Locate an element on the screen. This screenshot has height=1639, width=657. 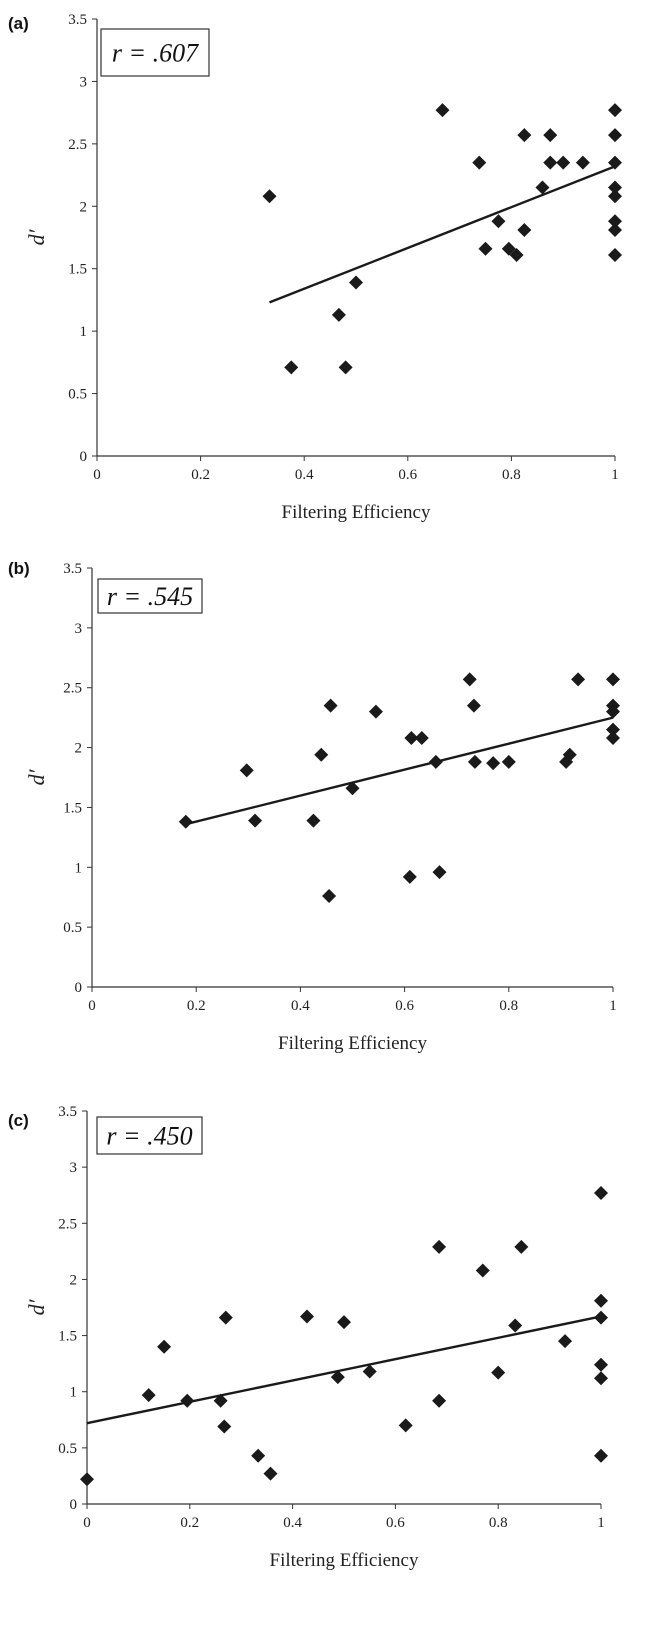
r-annotation: r = .545 is located at coordinates (150, 596).